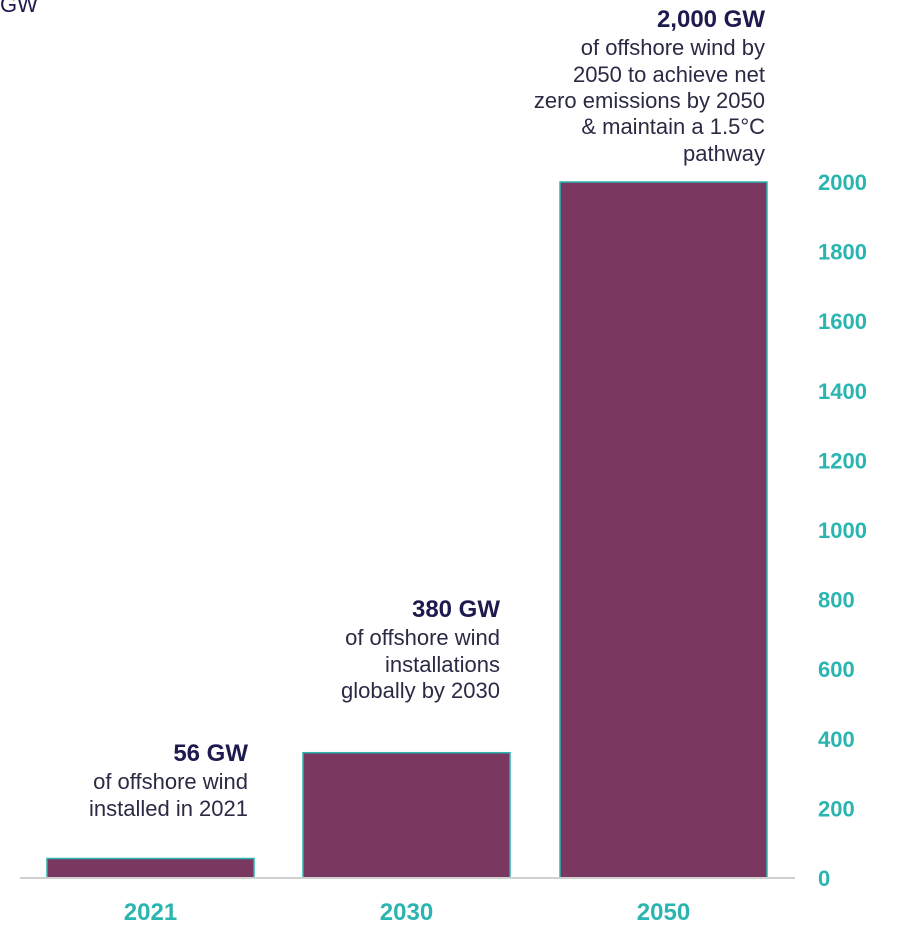  I want to click on annotation-headline: 380 GW, so click(455, 609).